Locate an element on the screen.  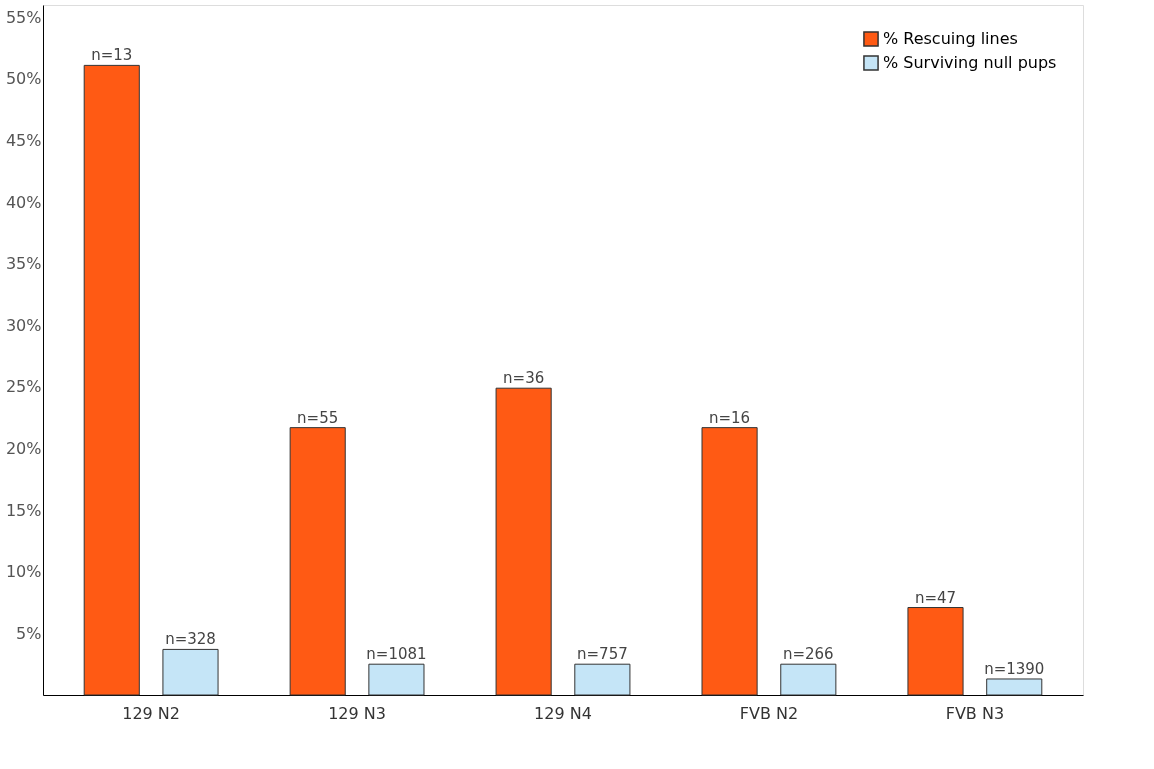
y-tick-label: 55% is located at coordinates (23, 17).